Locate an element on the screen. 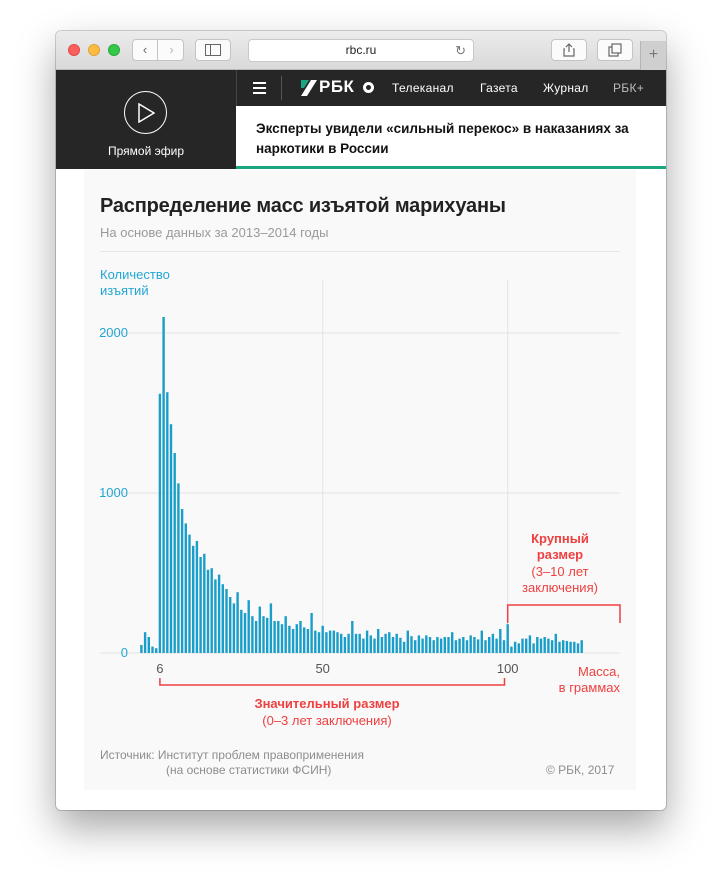 This screenshot has height=890, width=722. chart-subtitle: На основе данных за 2013–2014 годы is located at coordinates (214, 232).